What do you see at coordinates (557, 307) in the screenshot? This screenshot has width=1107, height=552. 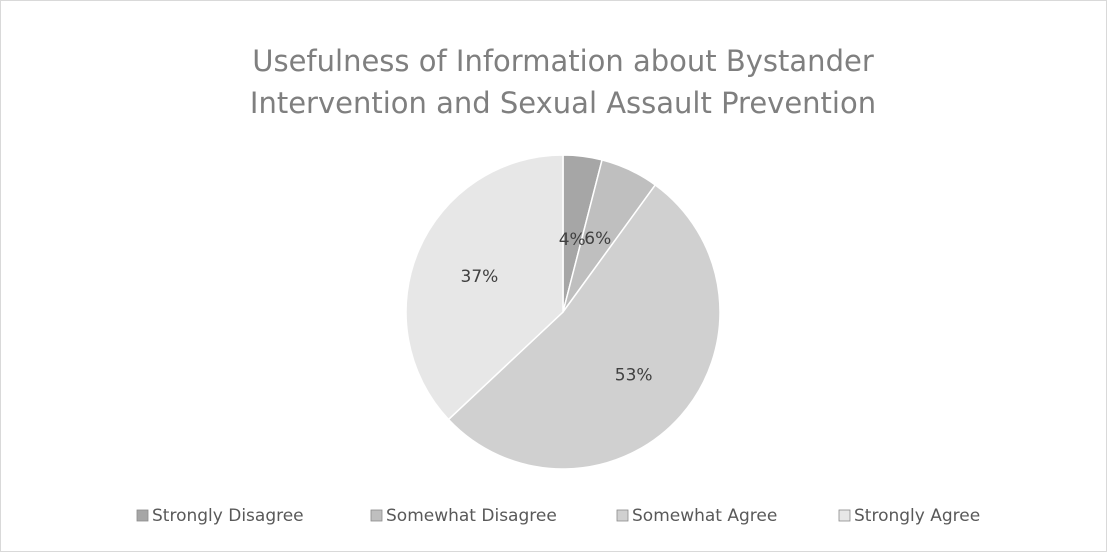 I see `pie-data-labels: 4%6% 53% 37%` at bounding box center [557, 307].